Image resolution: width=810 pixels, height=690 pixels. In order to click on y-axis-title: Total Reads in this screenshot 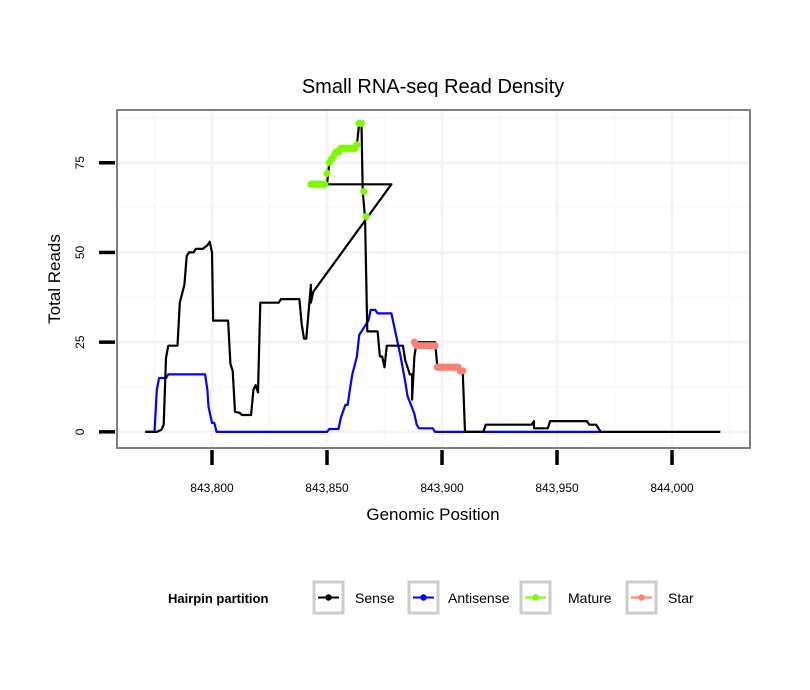, I will do `click(54, 279)`.